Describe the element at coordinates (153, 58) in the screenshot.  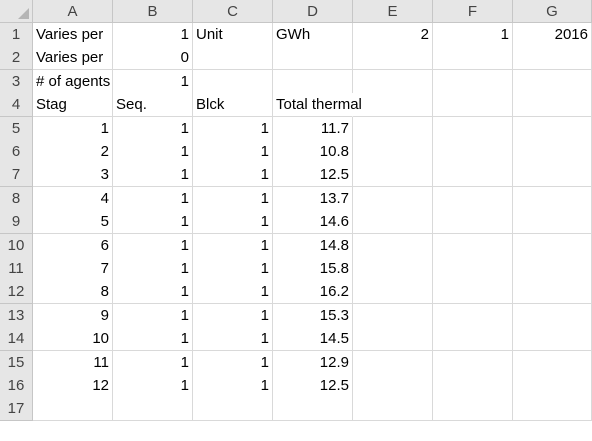
I see `cell-b2: 0` at that location.